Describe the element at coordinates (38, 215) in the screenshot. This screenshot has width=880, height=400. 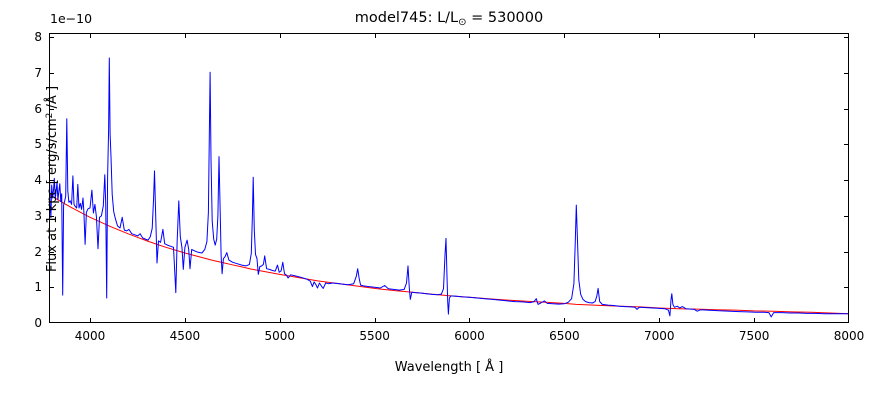
I see `y-tick-label: 3` at that location.